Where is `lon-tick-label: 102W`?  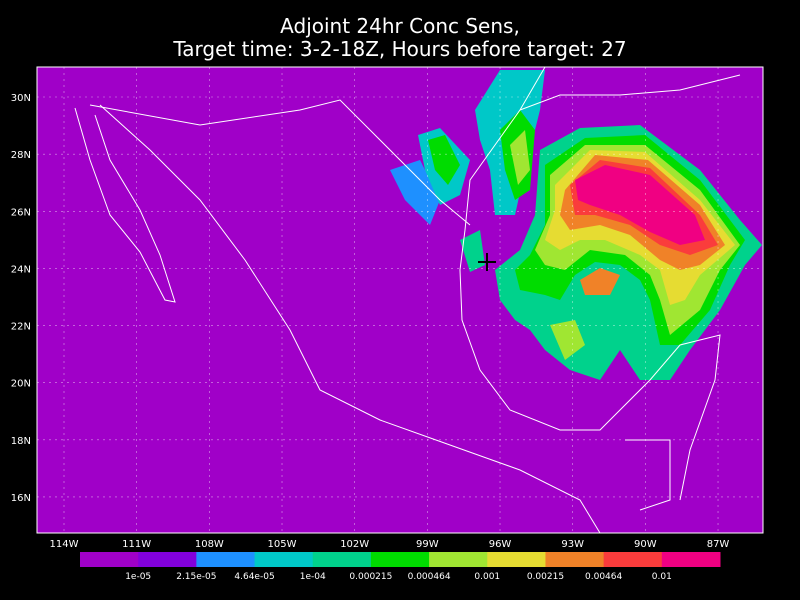 lon-tick-label: 102W is located at coordinates (354, 544).